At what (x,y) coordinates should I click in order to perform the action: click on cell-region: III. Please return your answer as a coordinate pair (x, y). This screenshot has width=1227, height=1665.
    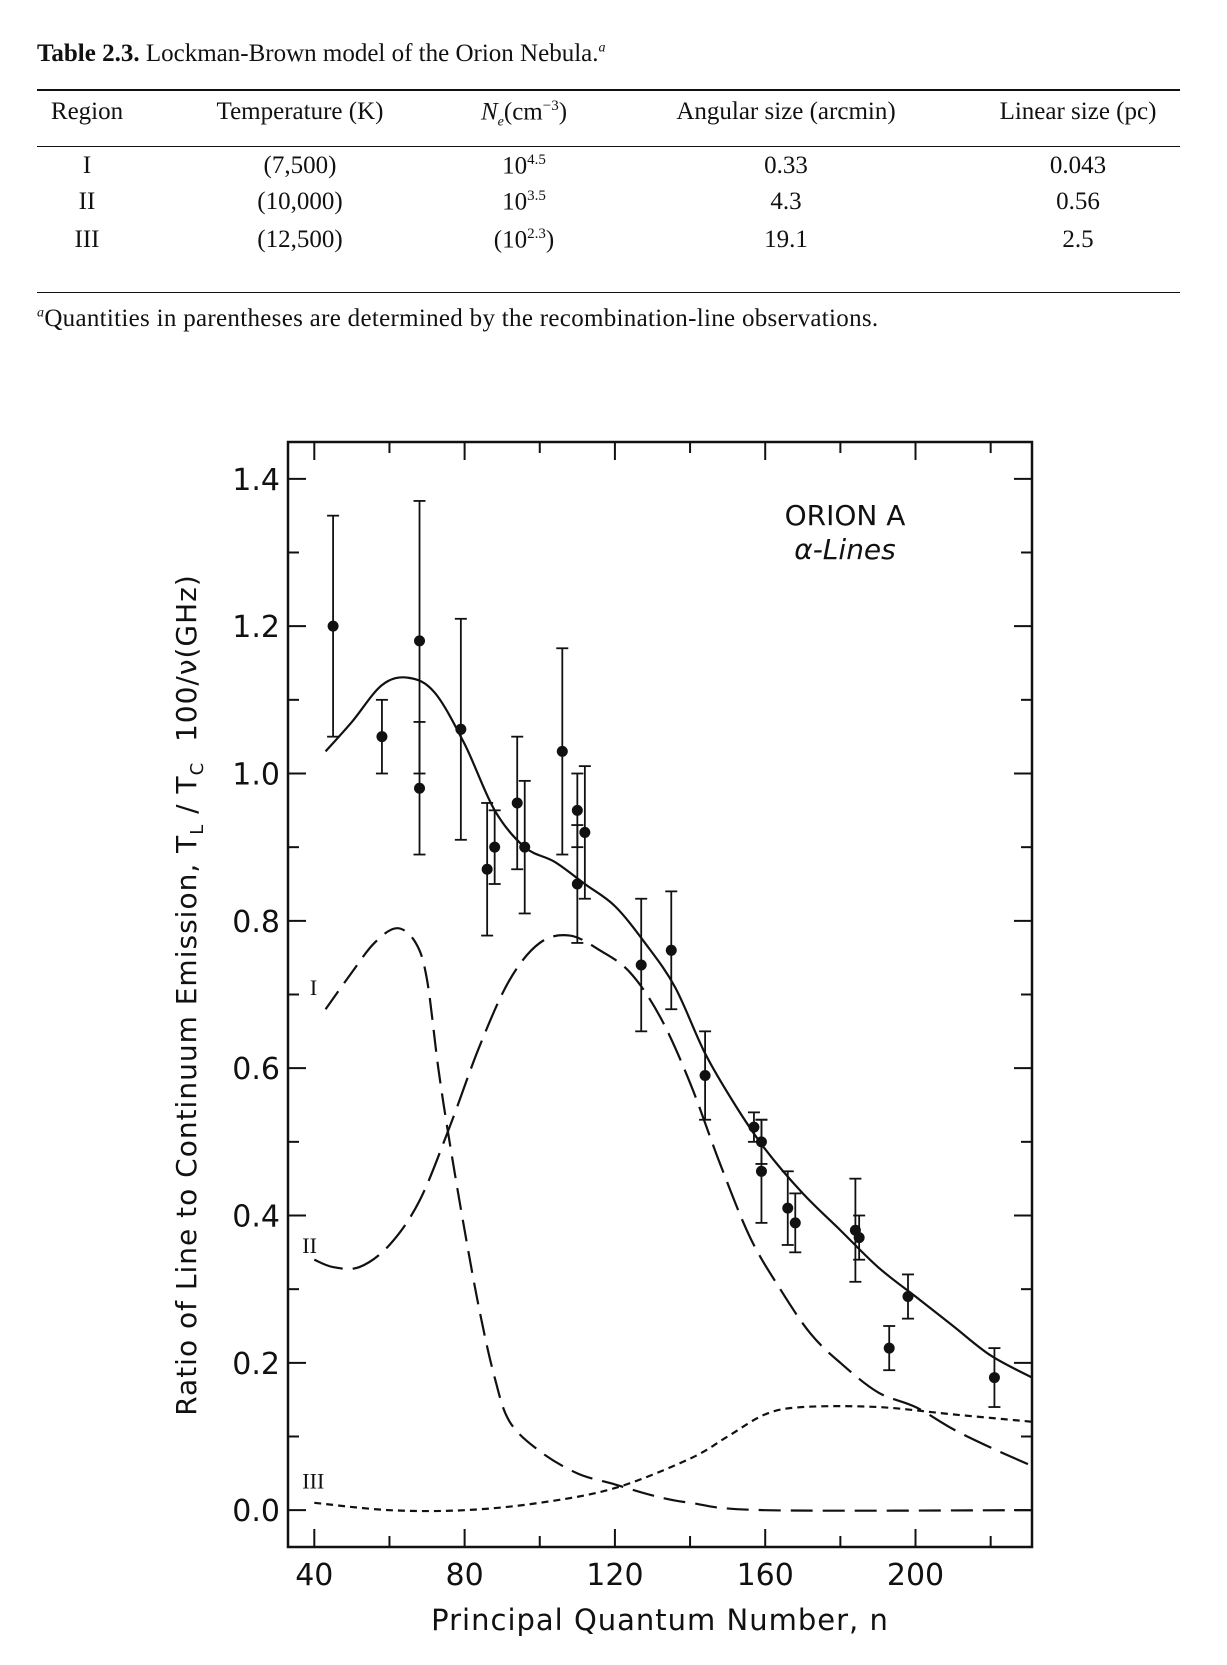
    Looking at the image, I should click on (87, 239).